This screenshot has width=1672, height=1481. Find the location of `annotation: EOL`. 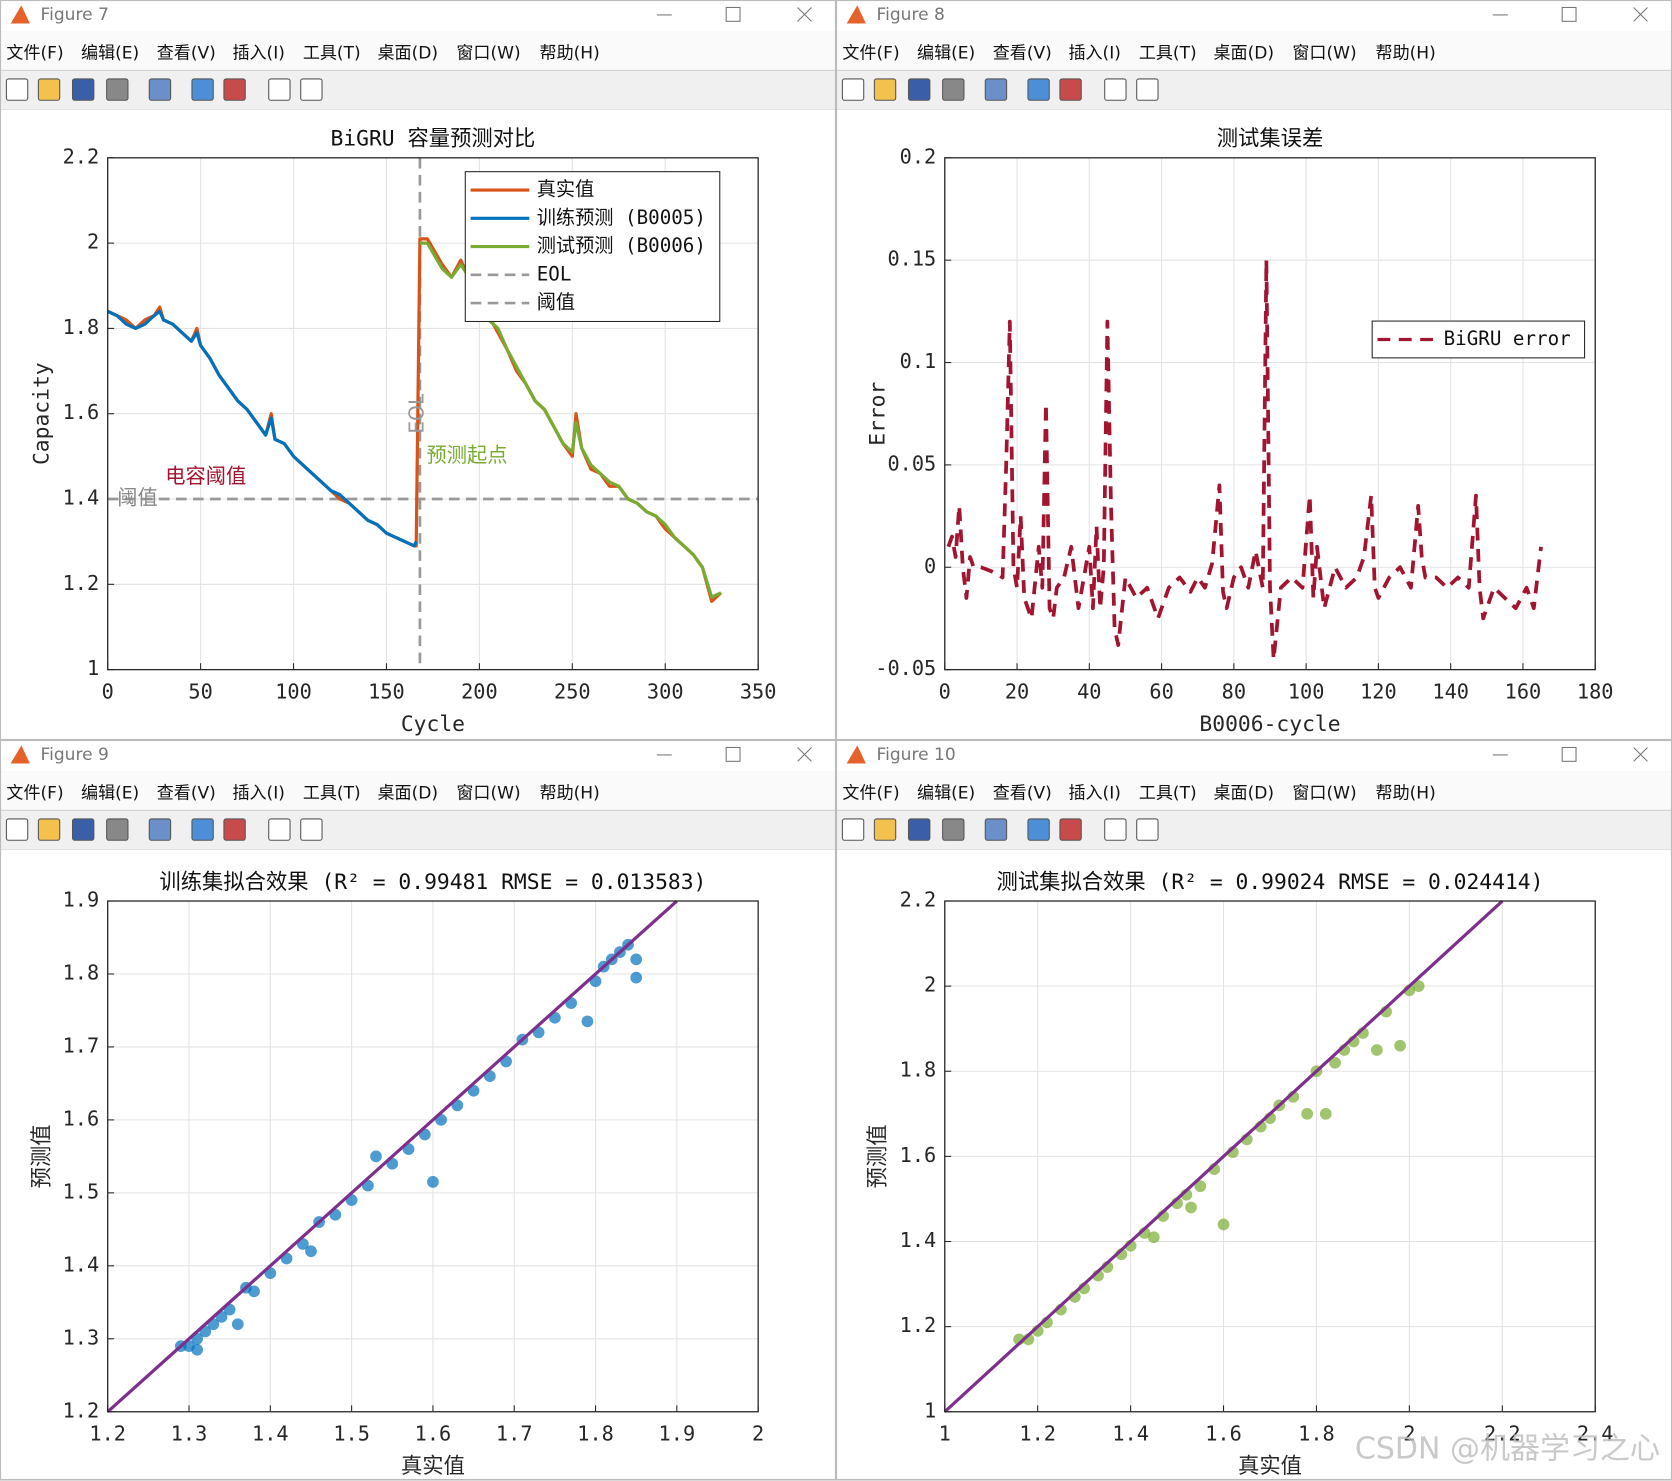

annotation: EOL is located at coordinates (416, 413).